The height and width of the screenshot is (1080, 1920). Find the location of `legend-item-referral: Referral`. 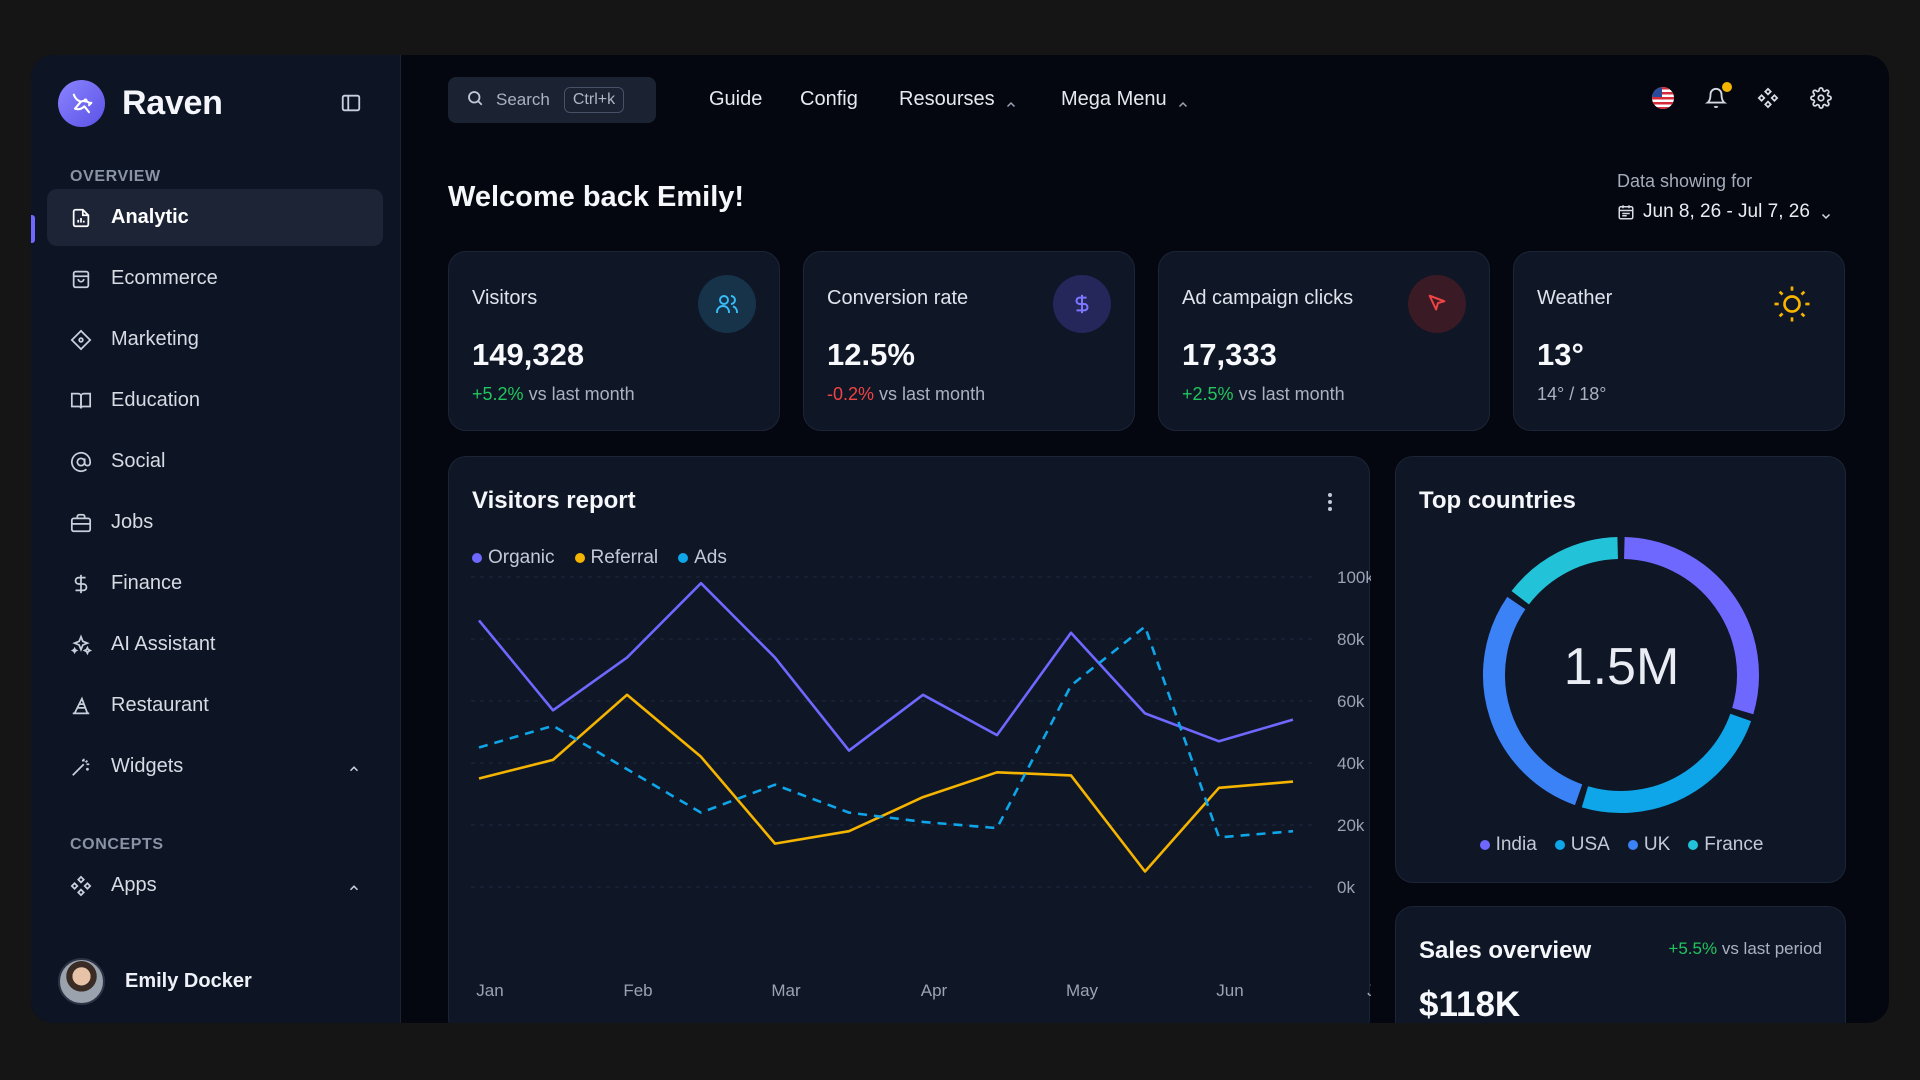

legend-item-referral: Referral is located at coordinates (616, 558).